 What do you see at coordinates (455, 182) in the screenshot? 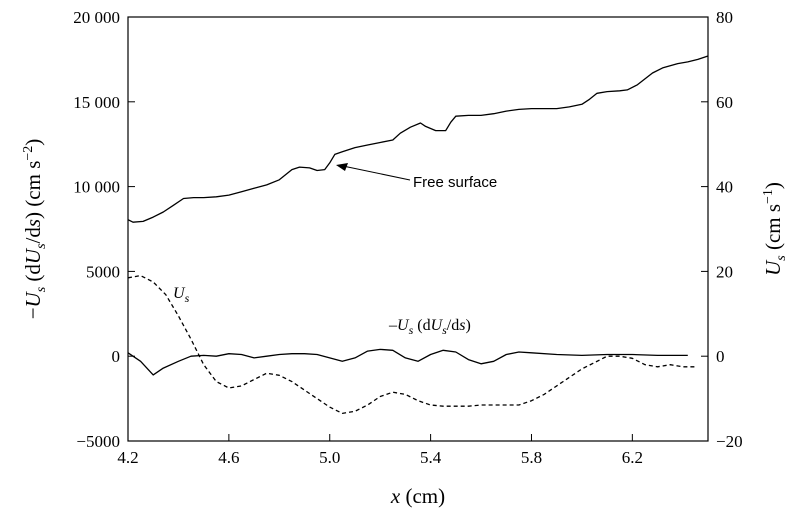
I see `free-surface-label: Free surface` at bounding box center [455, 182].